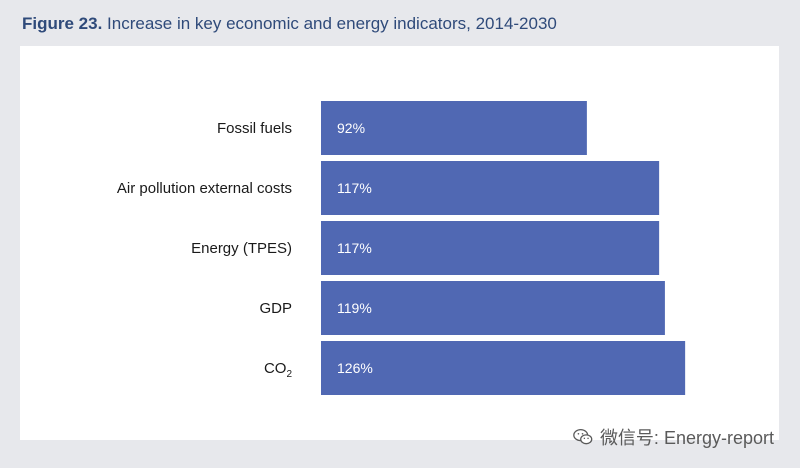 This screenshot has width=800, height=468. What do you see at coordinates (490, 248) in the screenshot?
I see `bar-energy-tpes-` at bounding box center [490, 248].